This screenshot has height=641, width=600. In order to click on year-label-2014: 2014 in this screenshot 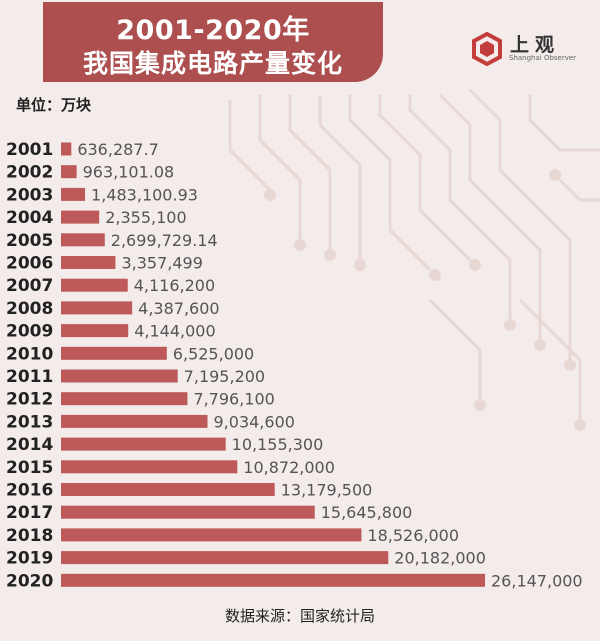, I will do `click(29, 445)`.